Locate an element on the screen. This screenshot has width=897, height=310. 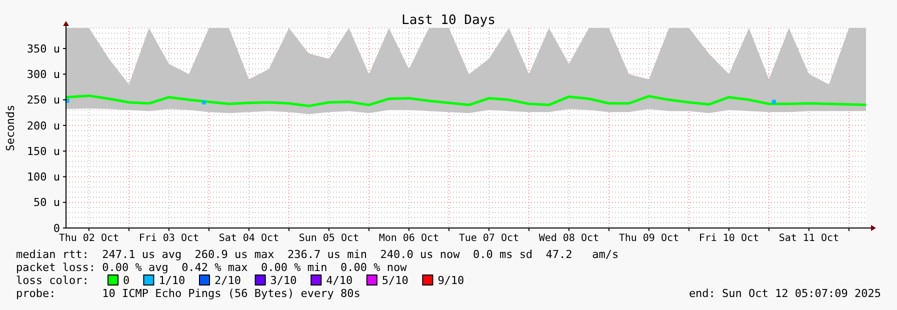
legend-label: 2/10 is located at coordinates (227, 280).